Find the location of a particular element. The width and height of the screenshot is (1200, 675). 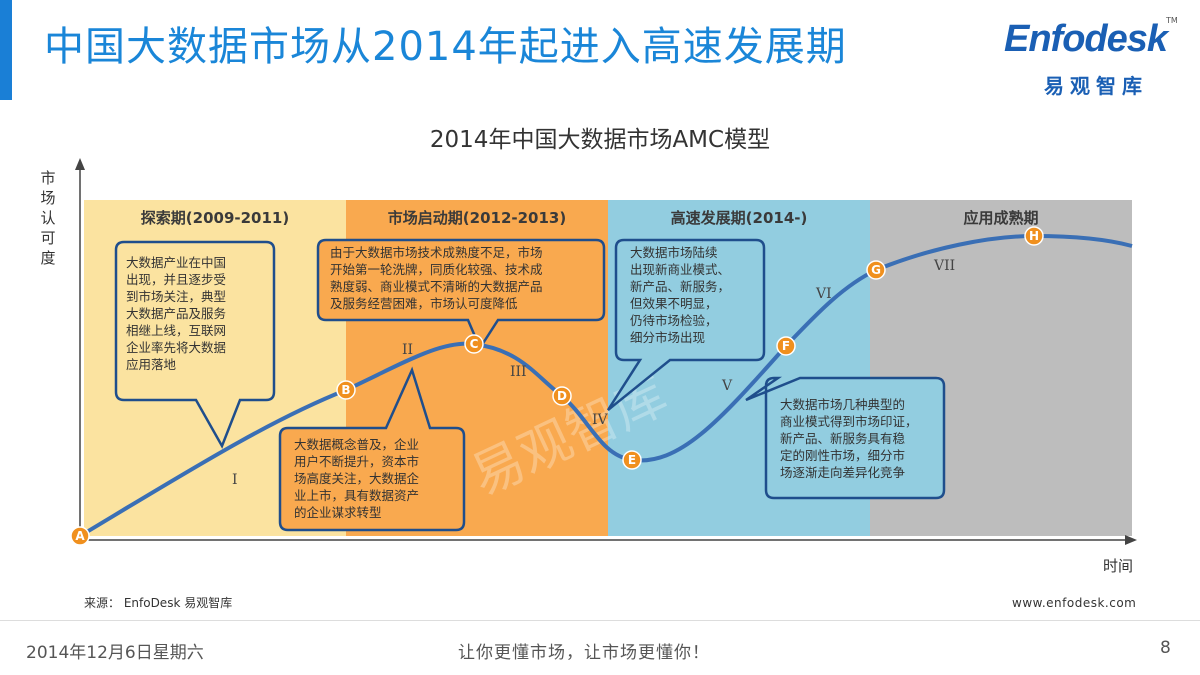

bubble-maturity-bottom is located at coordinates (845, 438).